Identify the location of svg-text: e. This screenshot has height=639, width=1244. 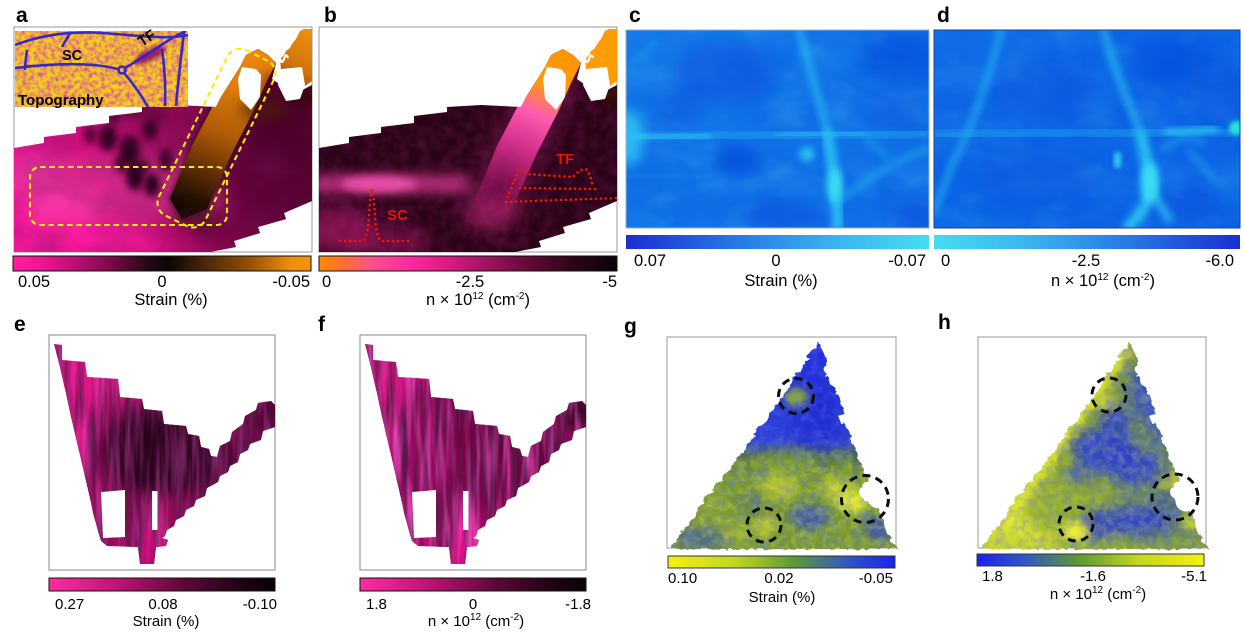
(20, 324).